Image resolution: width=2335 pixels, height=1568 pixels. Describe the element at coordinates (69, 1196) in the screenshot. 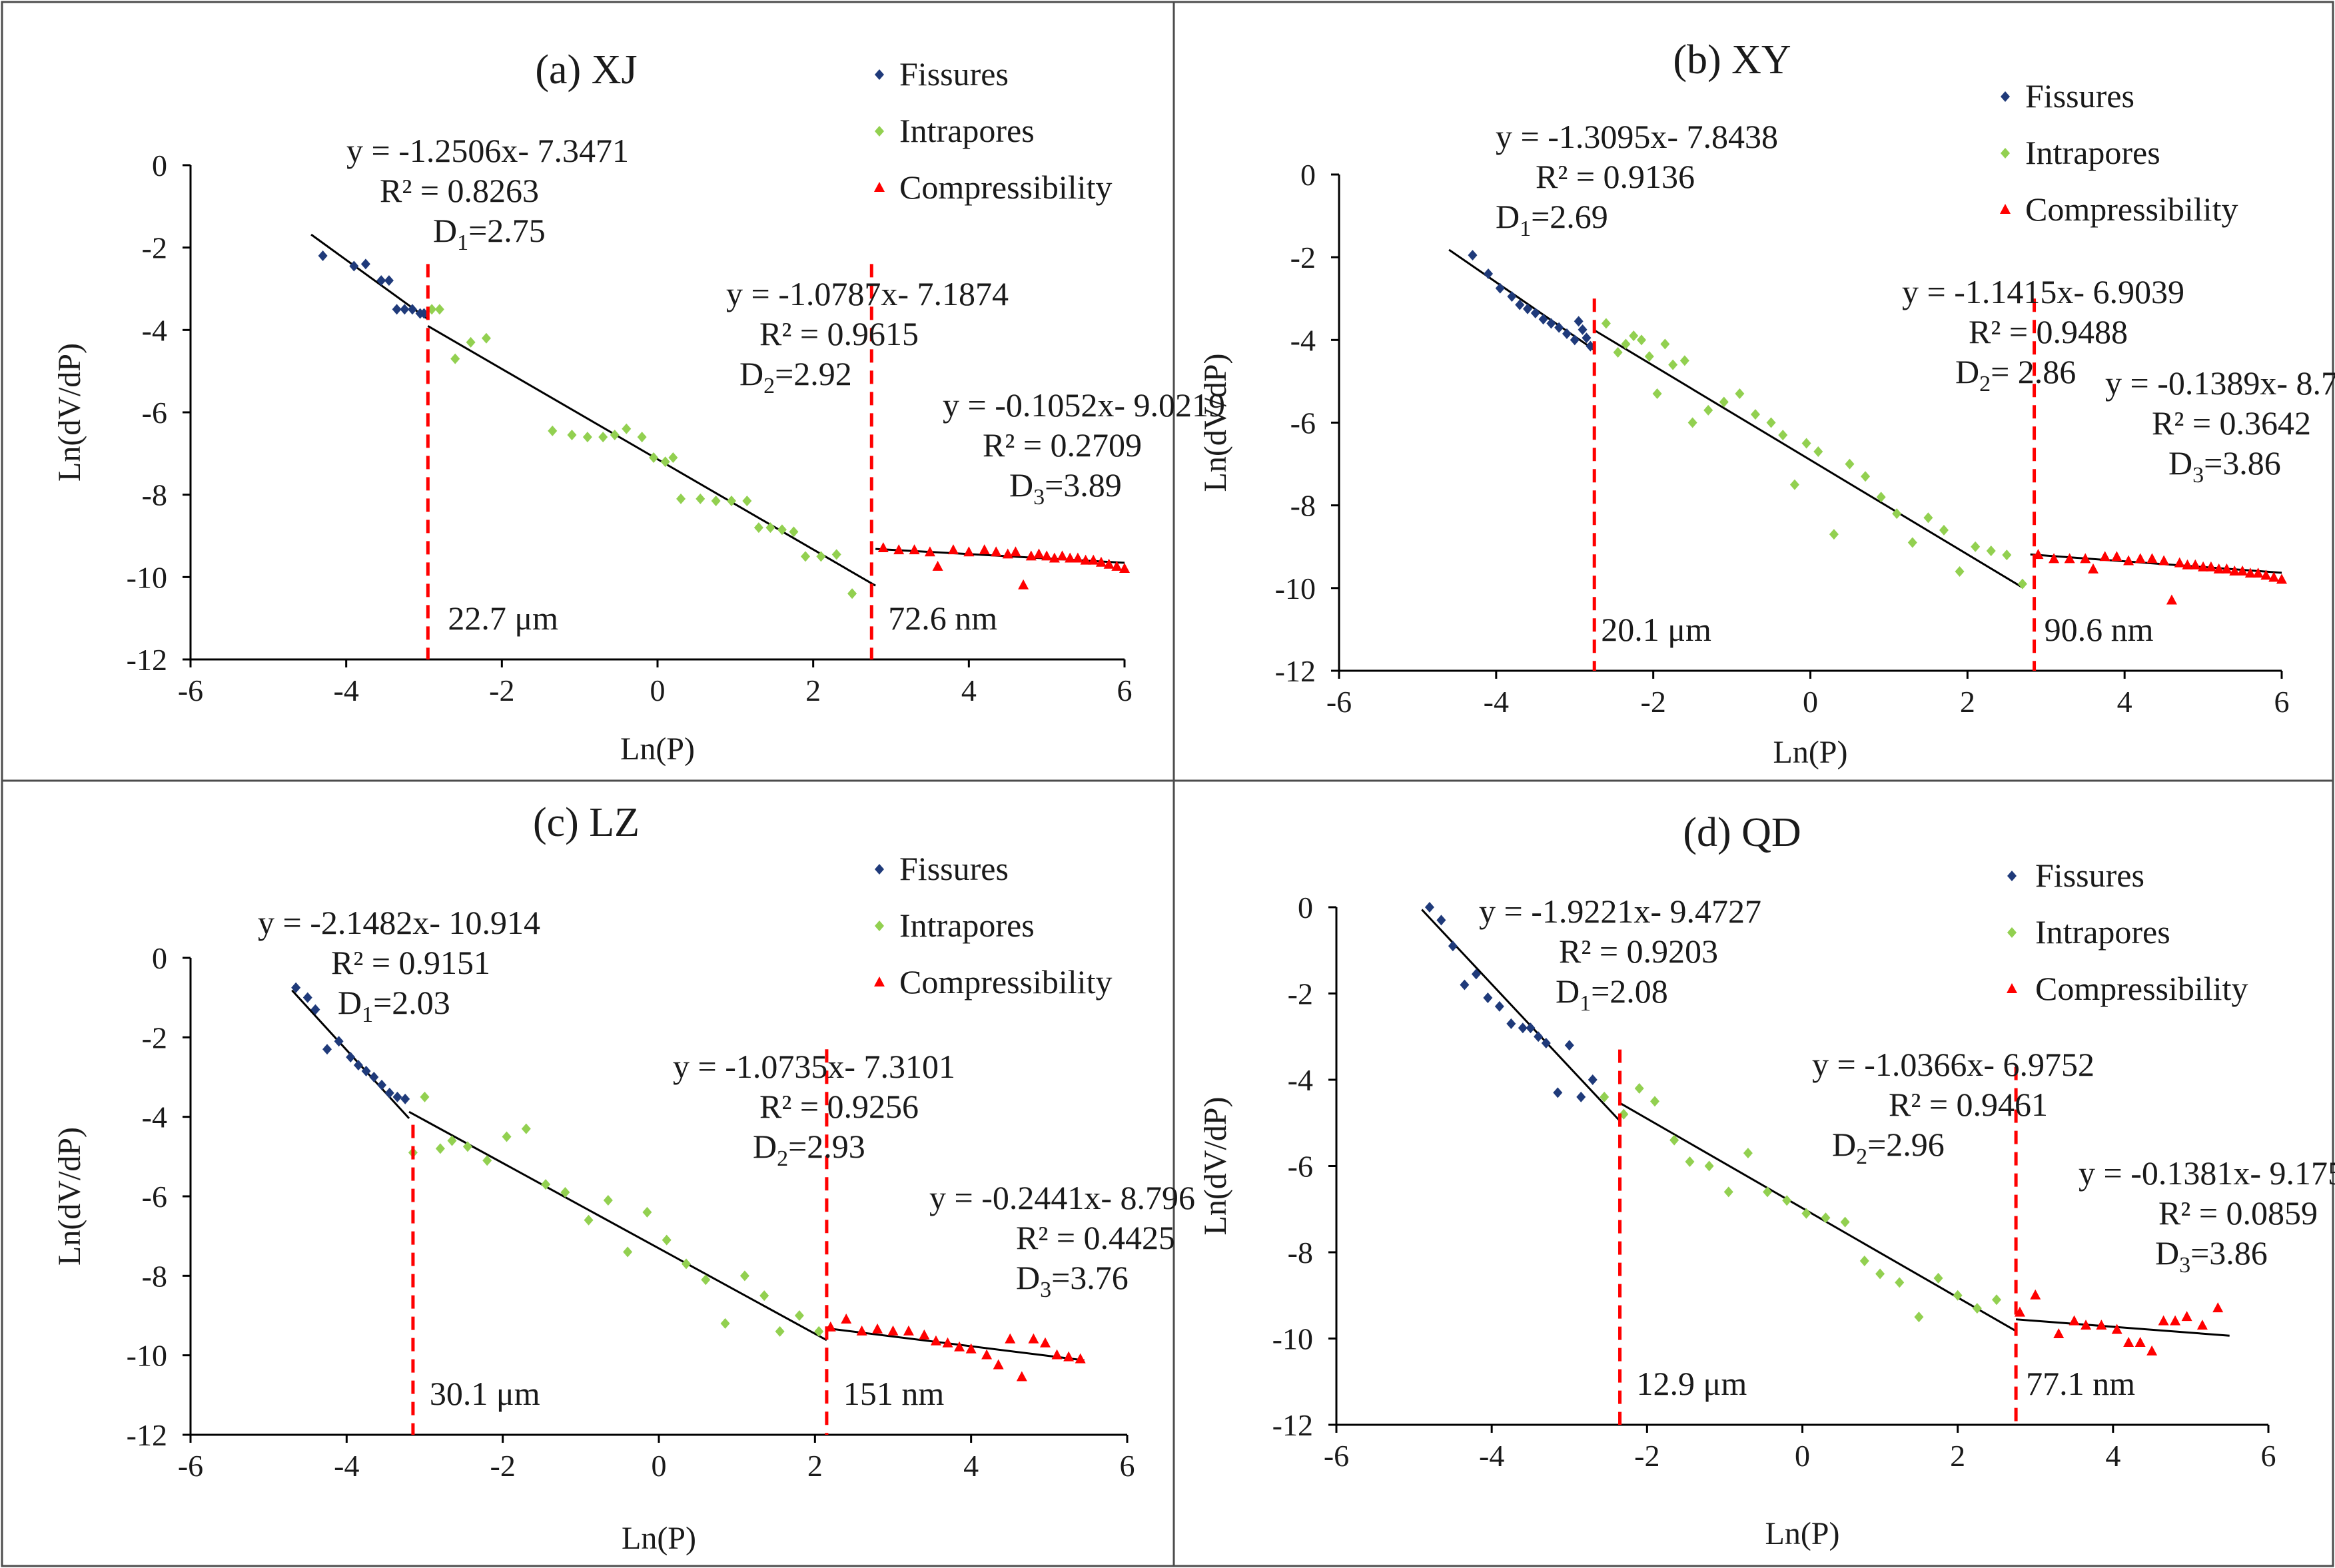

I see `y-axis-label: Ln(dV/dP)` at that location.